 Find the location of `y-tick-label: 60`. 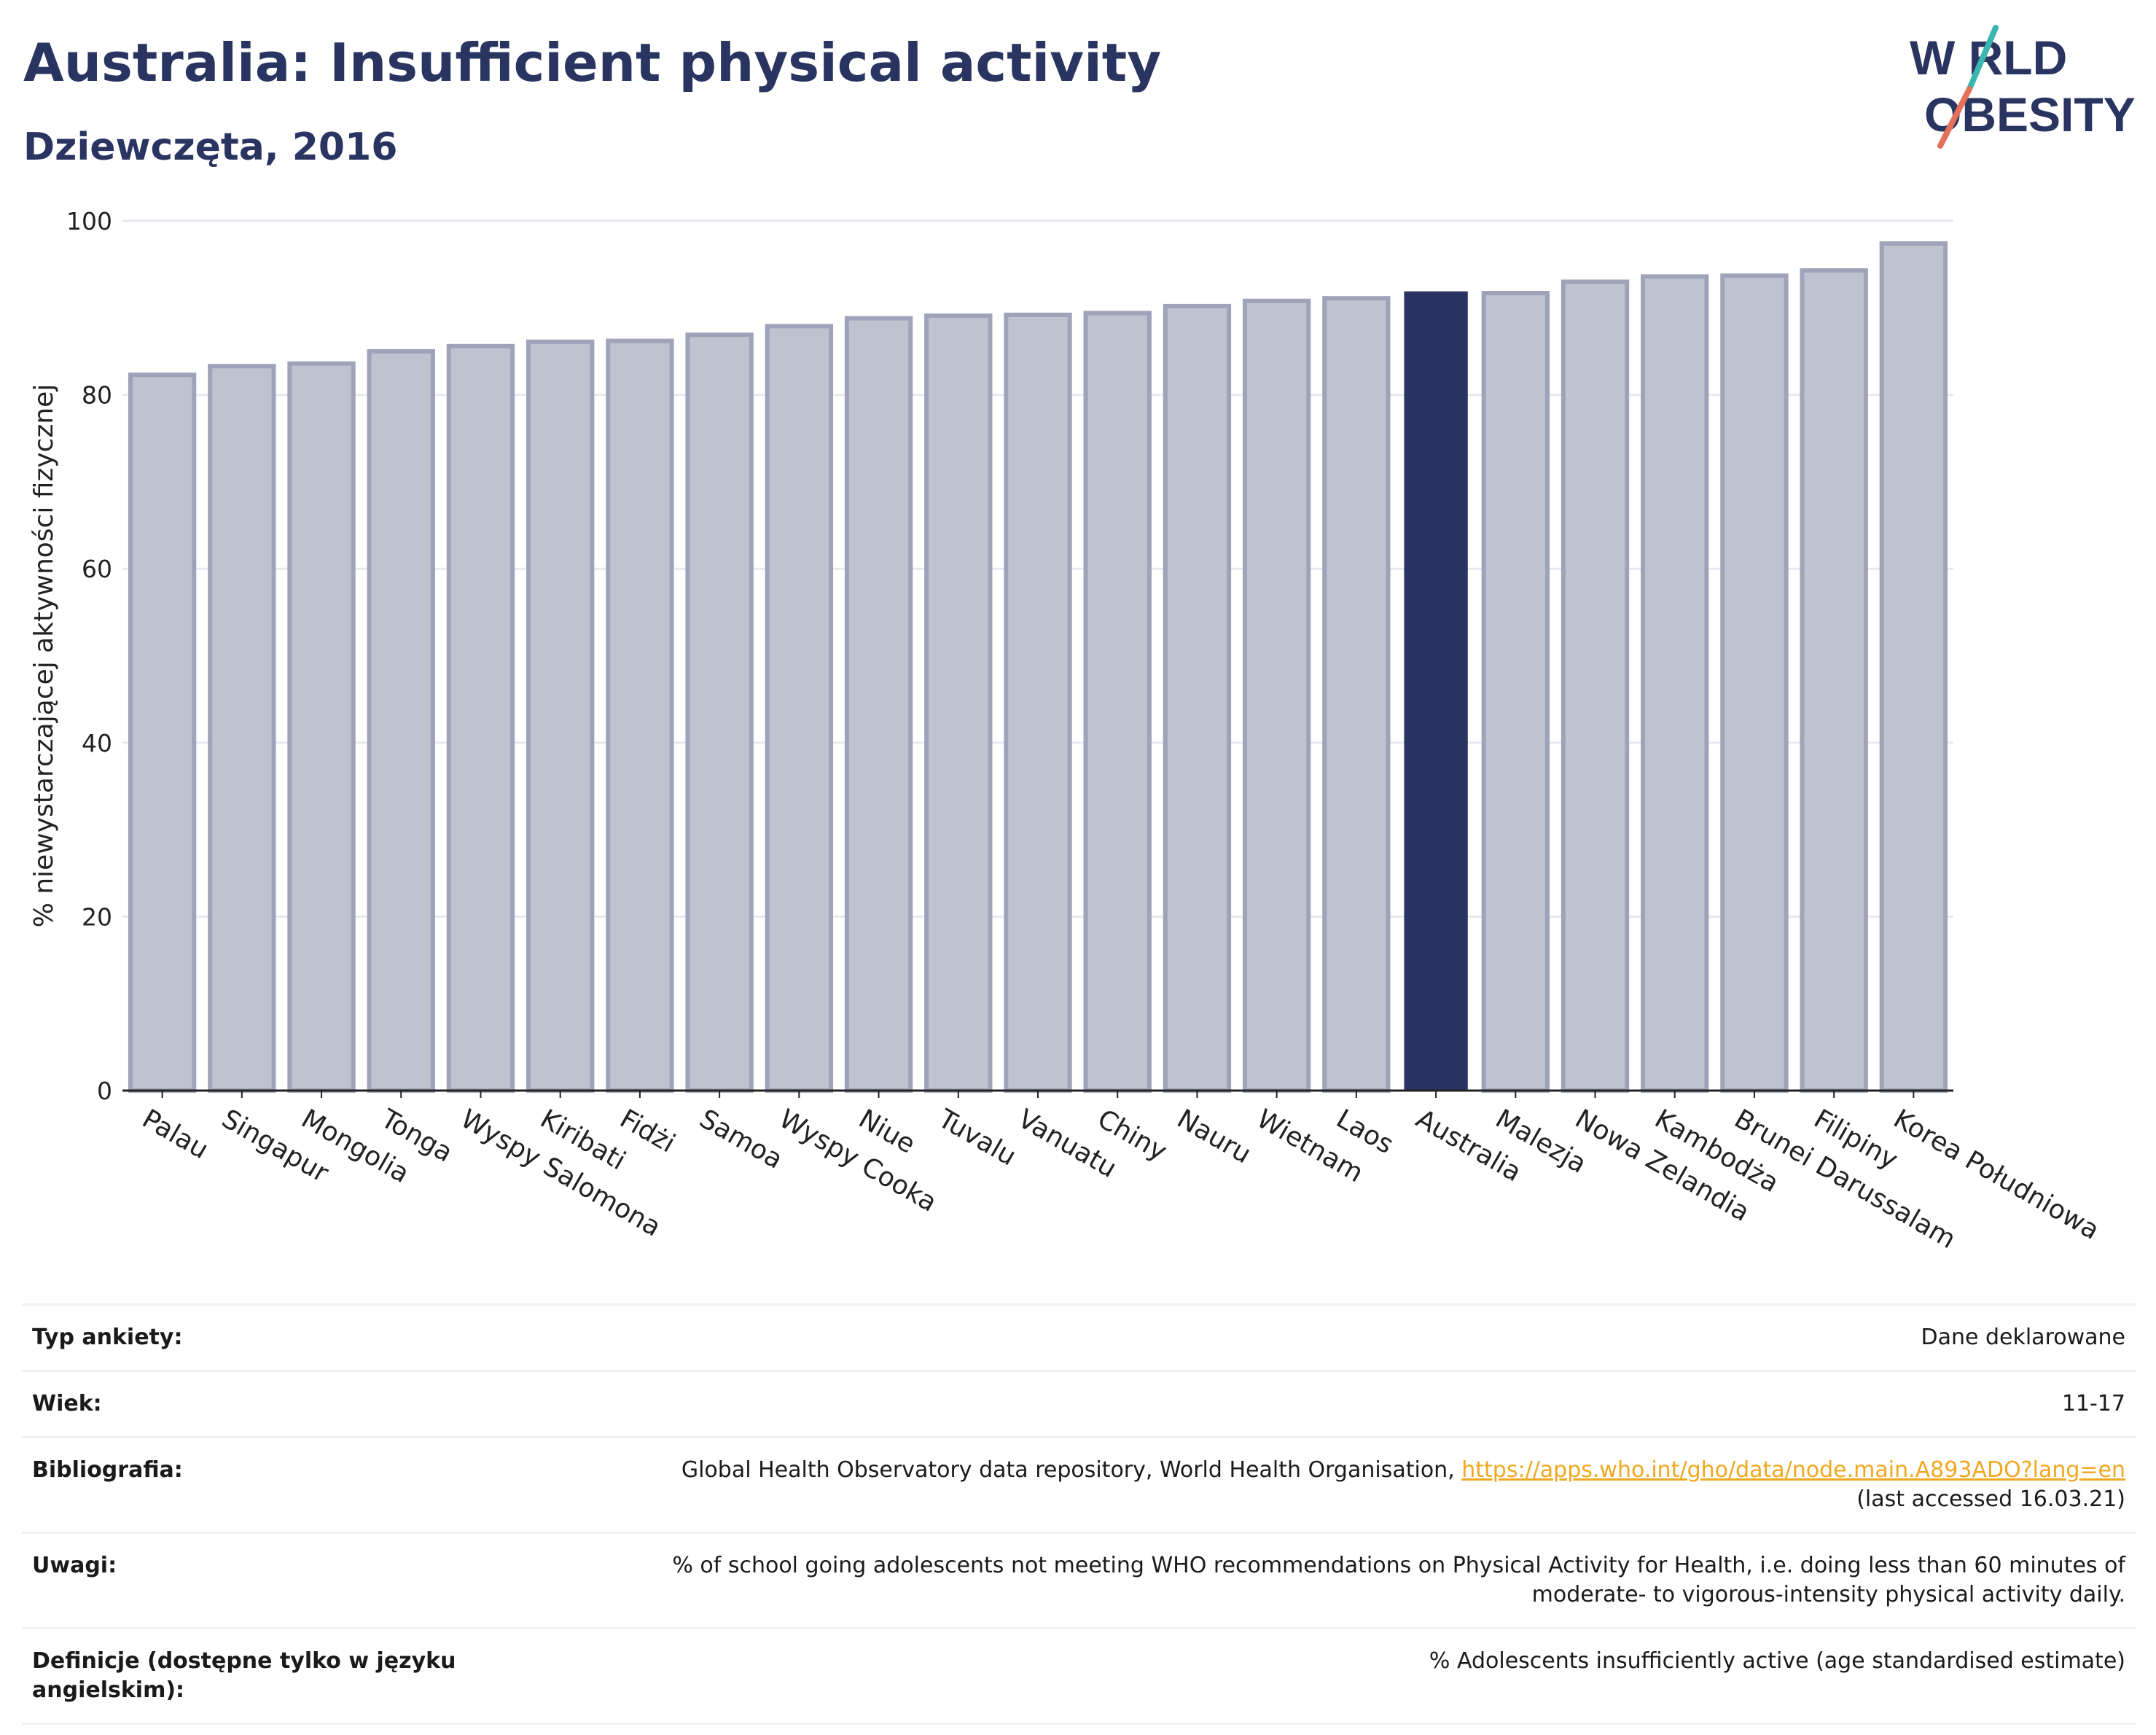

y-tick-label: 60 is located at coordinates (97, 569).